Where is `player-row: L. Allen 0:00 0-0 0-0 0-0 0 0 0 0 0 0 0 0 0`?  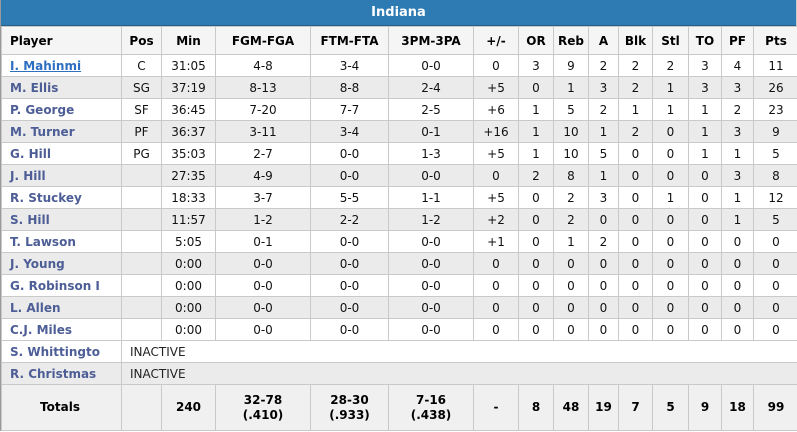
player-row: L. Allen 0:00 0-0 0-0 0-0 0 0 0 0 0 0 0 0 0 is located at coordinates (399, 307).